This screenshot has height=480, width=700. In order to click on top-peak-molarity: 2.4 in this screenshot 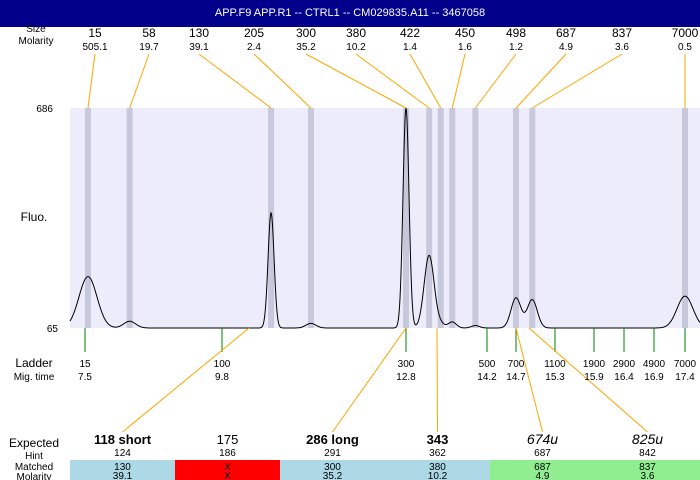, I will do `click(254, 47)`.